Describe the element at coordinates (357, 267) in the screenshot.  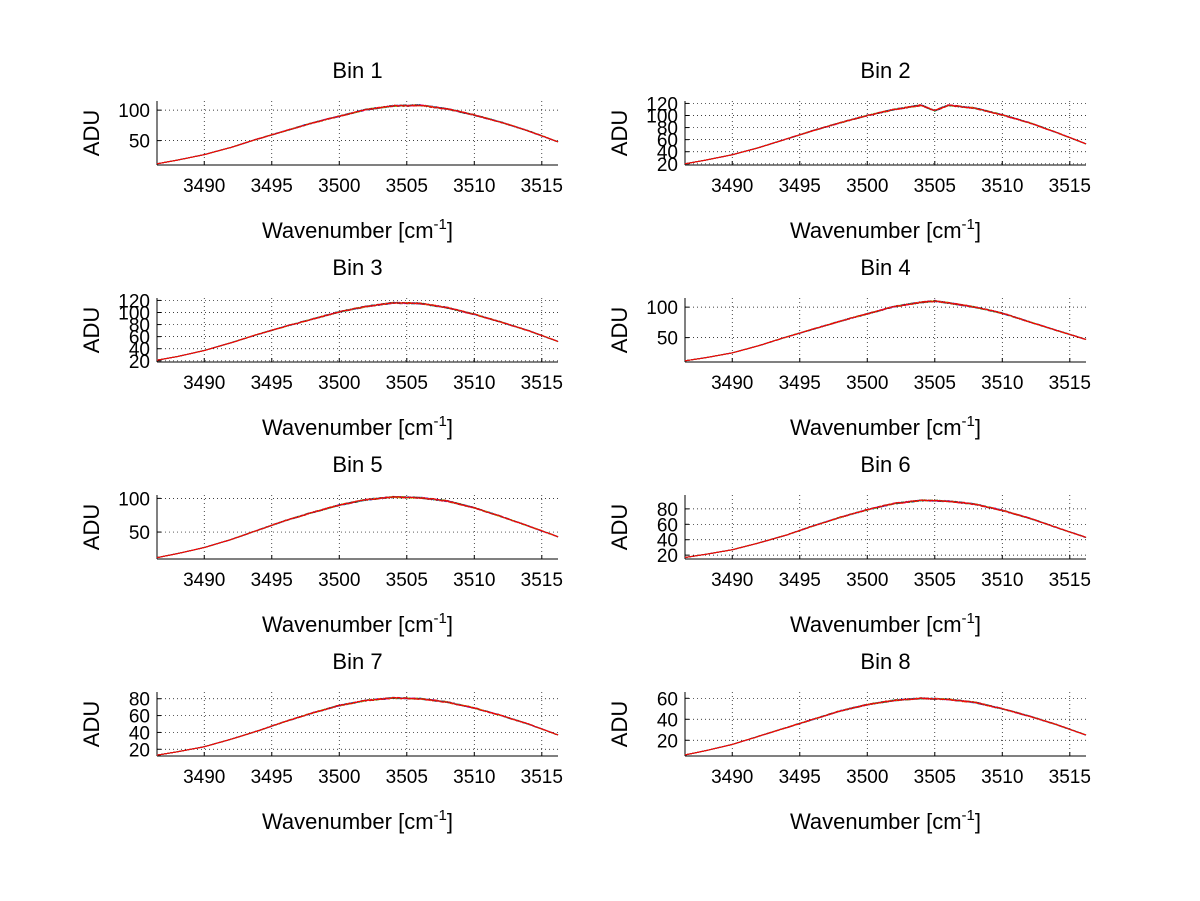
I see `subplot-title: Bin 3` at that location.